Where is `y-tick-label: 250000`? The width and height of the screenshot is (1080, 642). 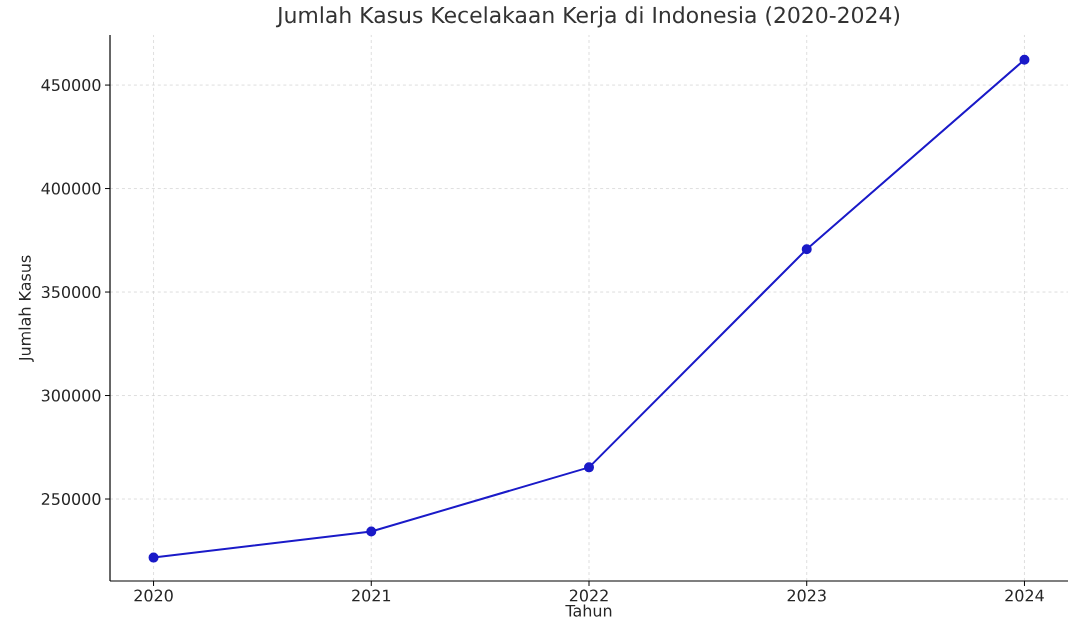
y-tick-label: 250000 is located at coordinates (71, 499).